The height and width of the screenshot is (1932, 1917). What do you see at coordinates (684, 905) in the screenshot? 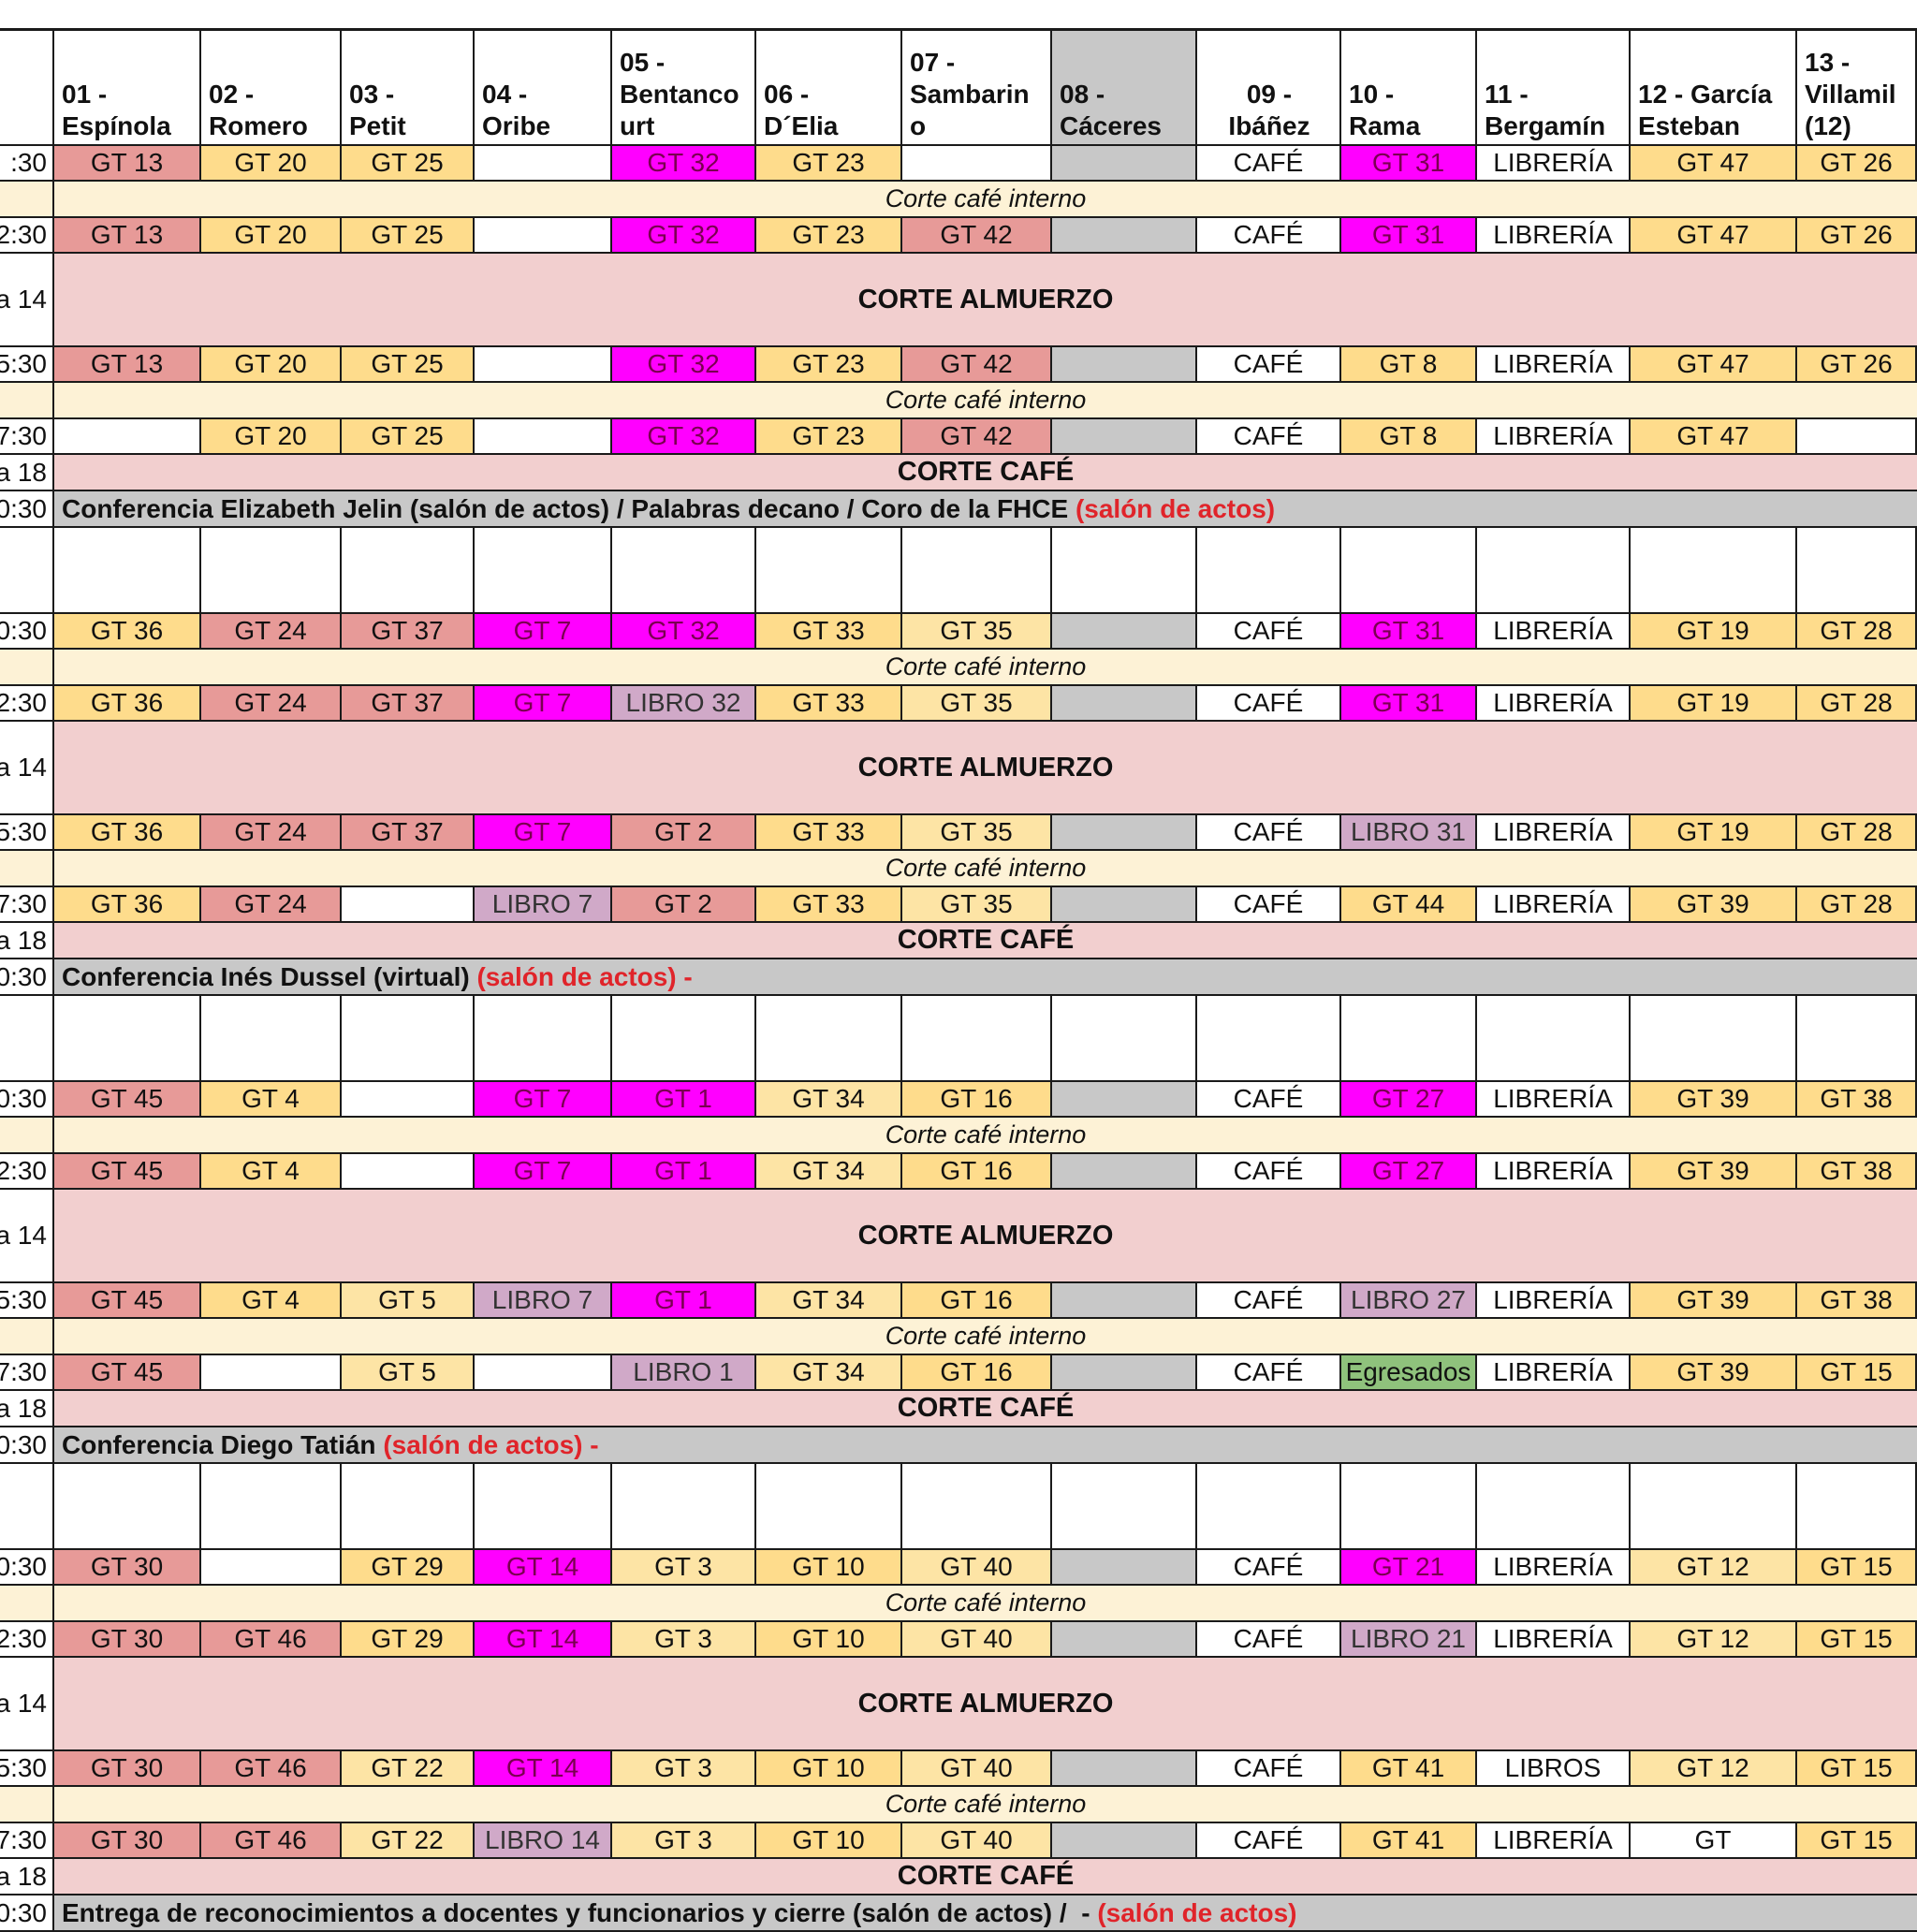
I see `schedule-cell: GT 2` at bounding box center [684, 905].